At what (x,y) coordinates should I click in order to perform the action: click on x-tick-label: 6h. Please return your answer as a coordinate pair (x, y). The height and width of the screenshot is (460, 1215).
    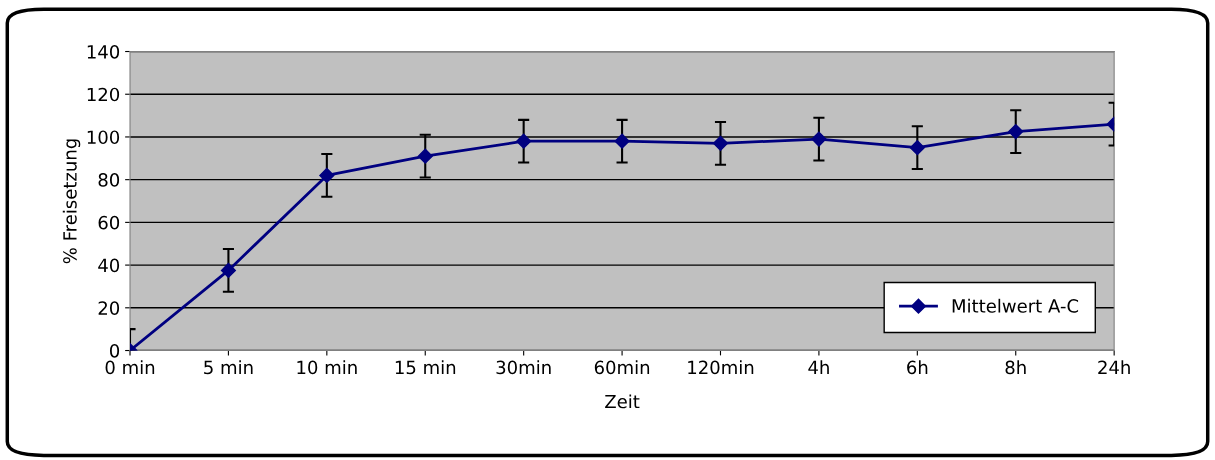
    Looking at the image, I should click on (917, 367).